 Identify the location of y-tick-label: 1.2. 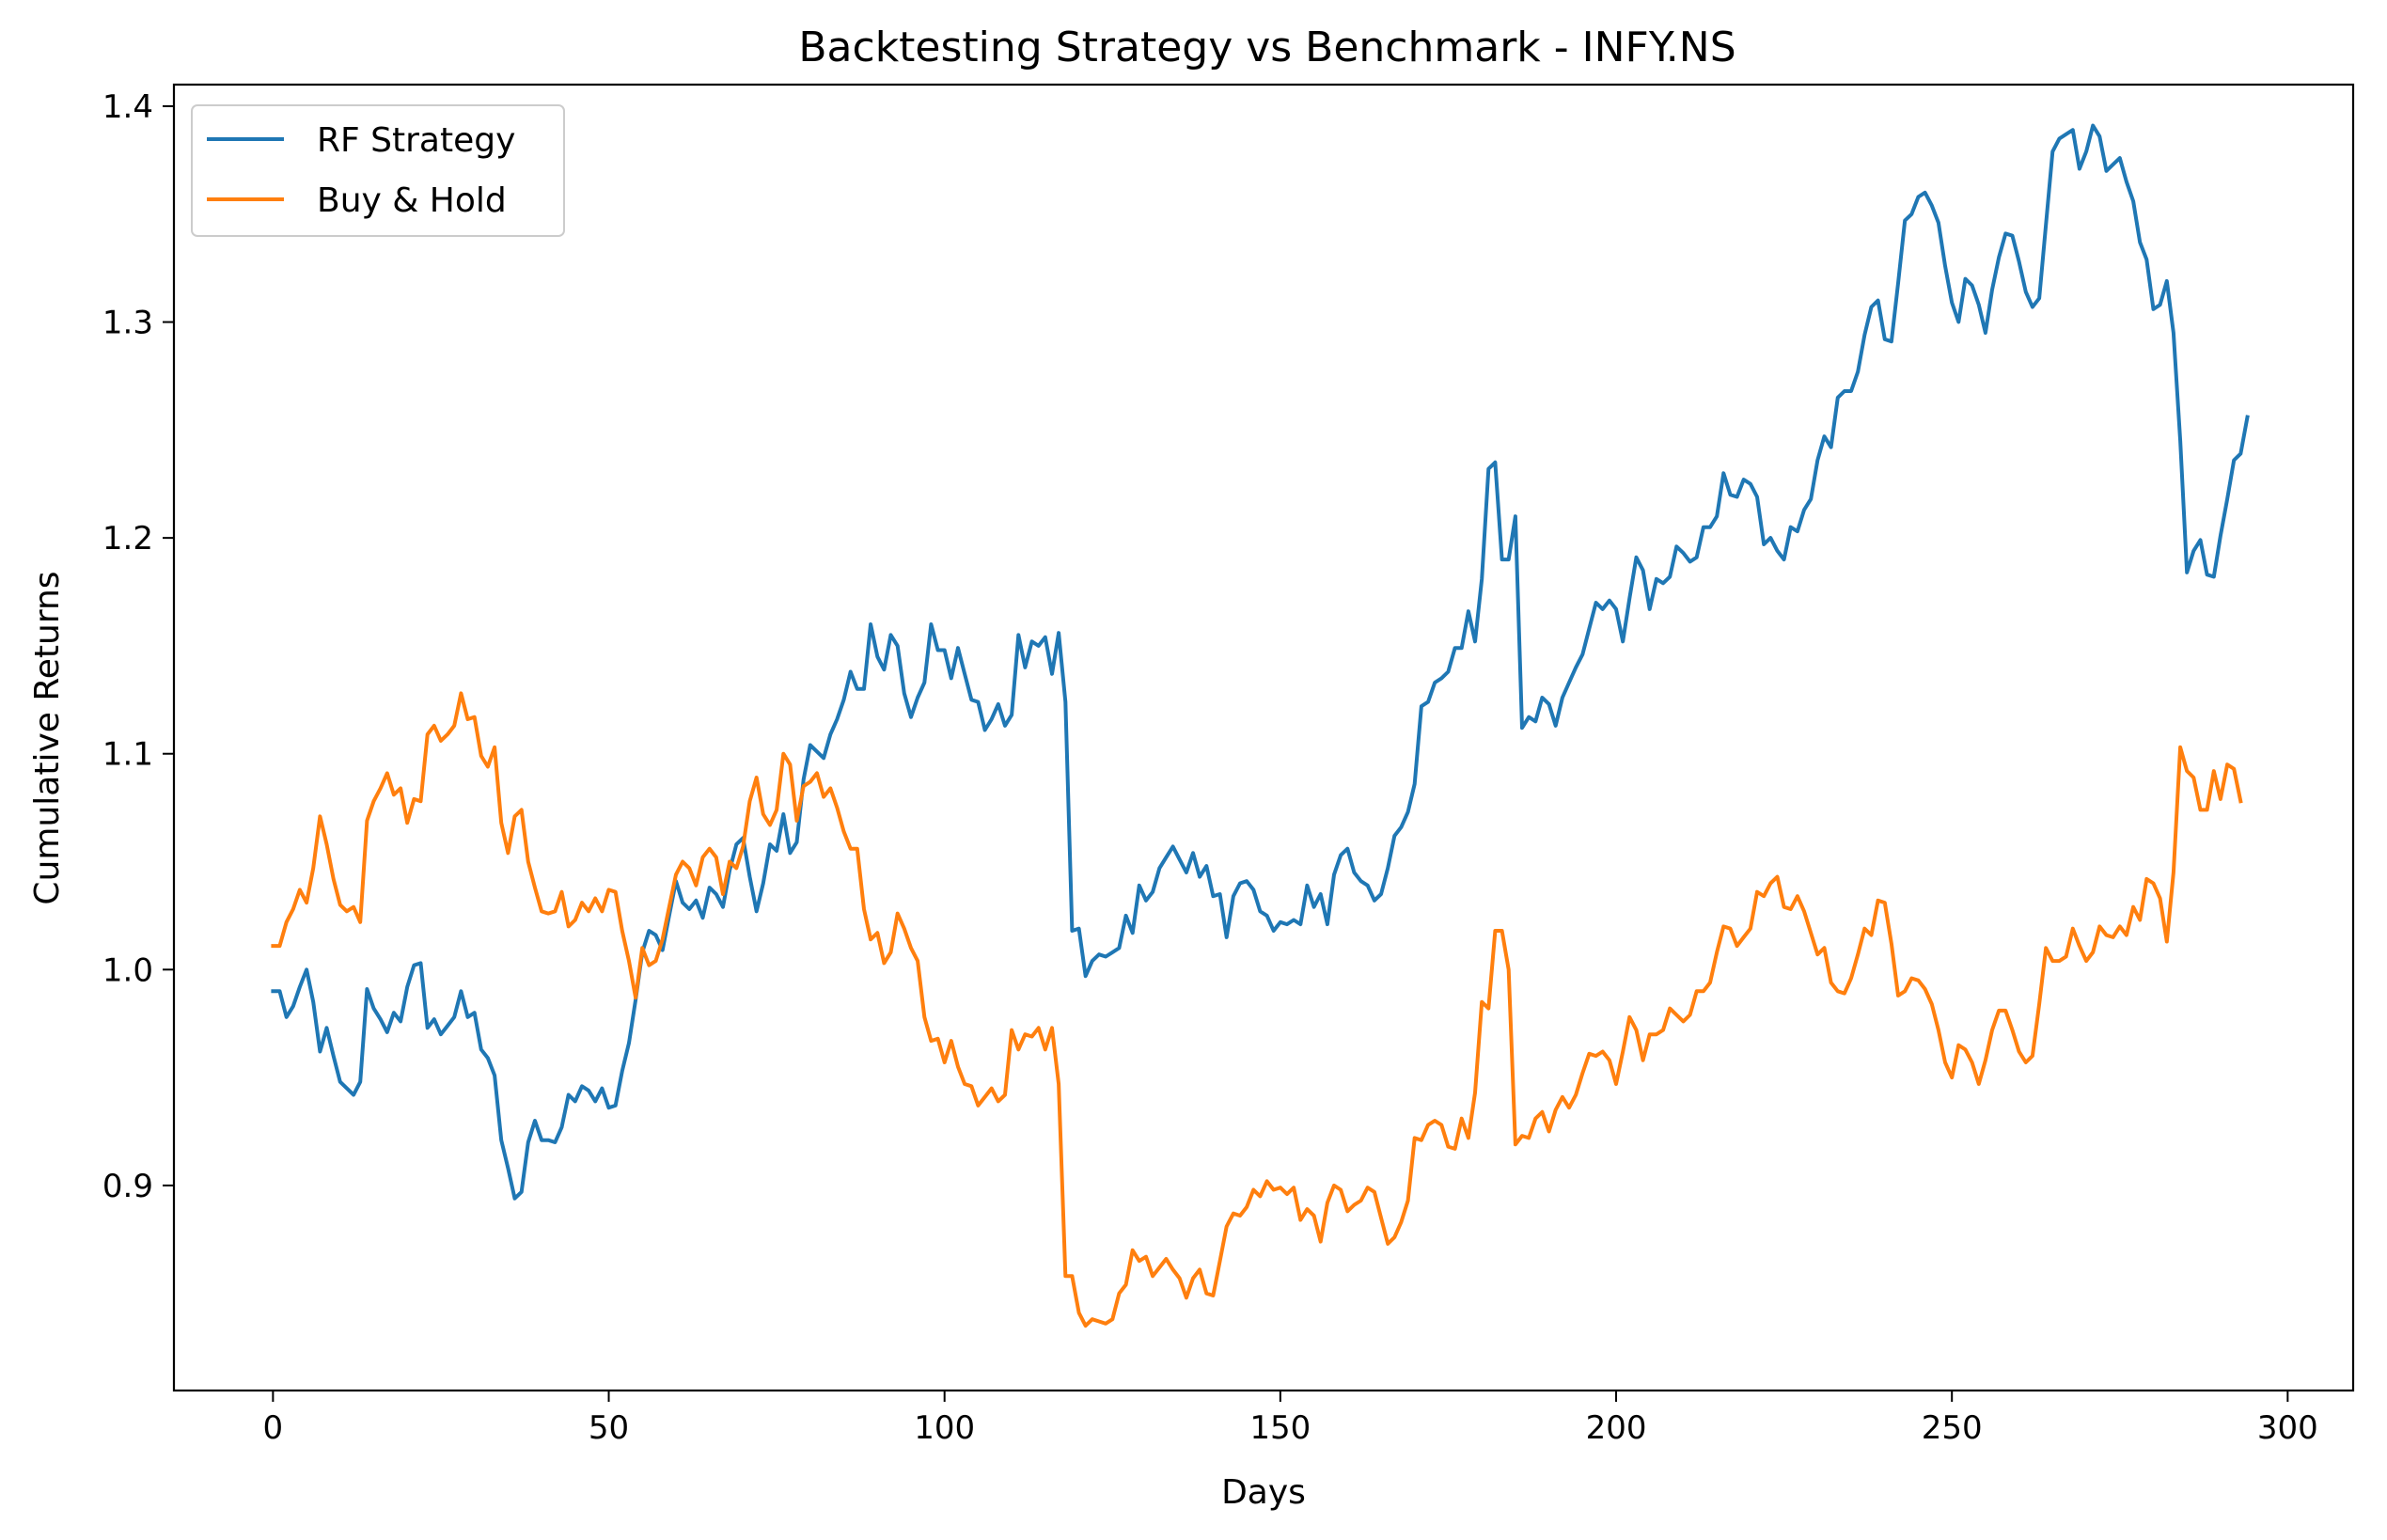
(127, 539).